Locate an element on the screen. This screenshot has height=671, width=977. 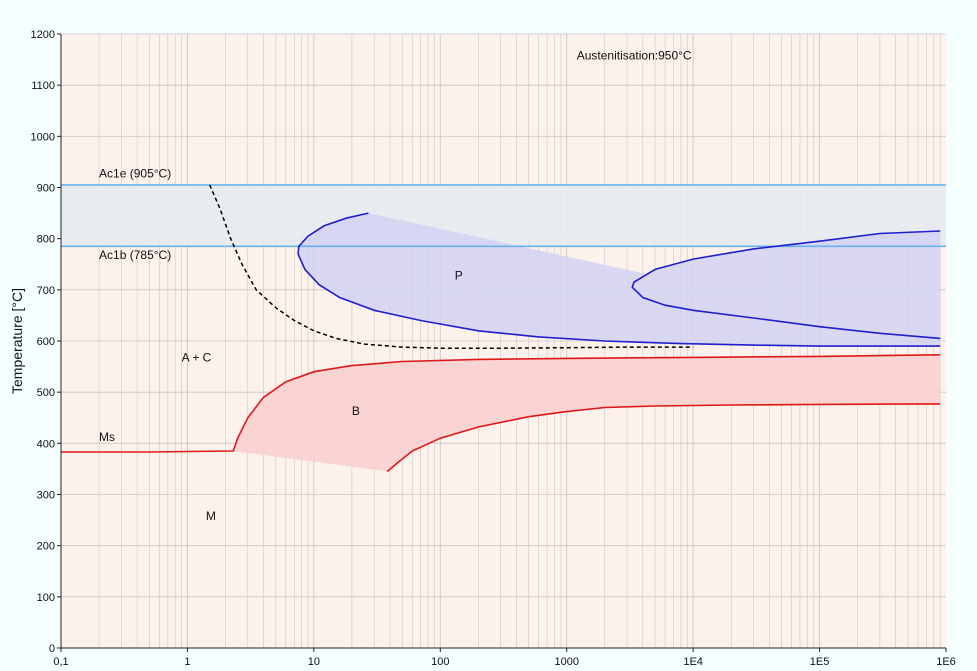
y-tick-label: 400 is located at coordinates (46, 444).